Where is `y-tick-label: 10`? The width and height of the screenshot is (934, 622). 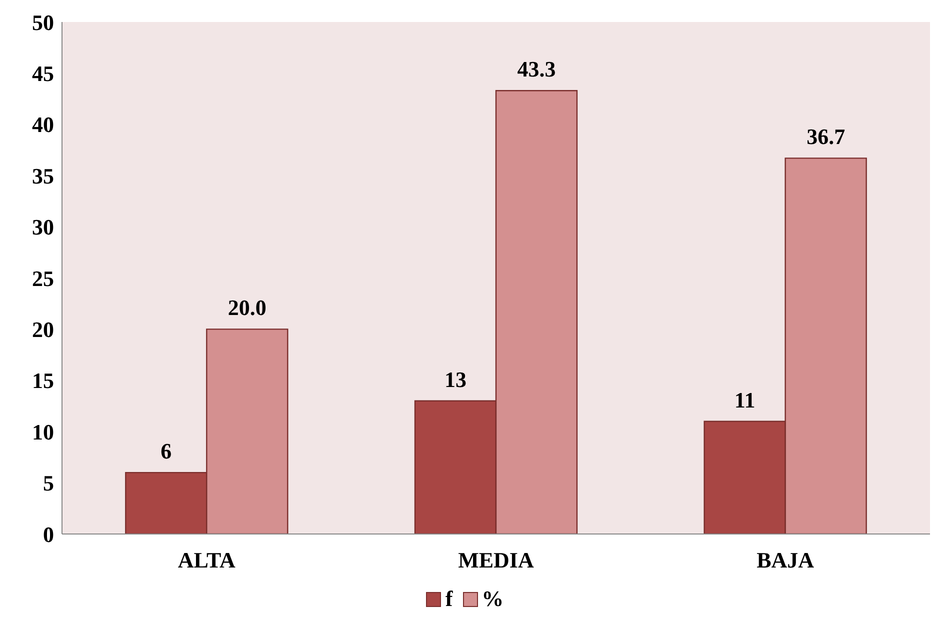 y-tick-label: 10 is located at coordinates (43, 431).